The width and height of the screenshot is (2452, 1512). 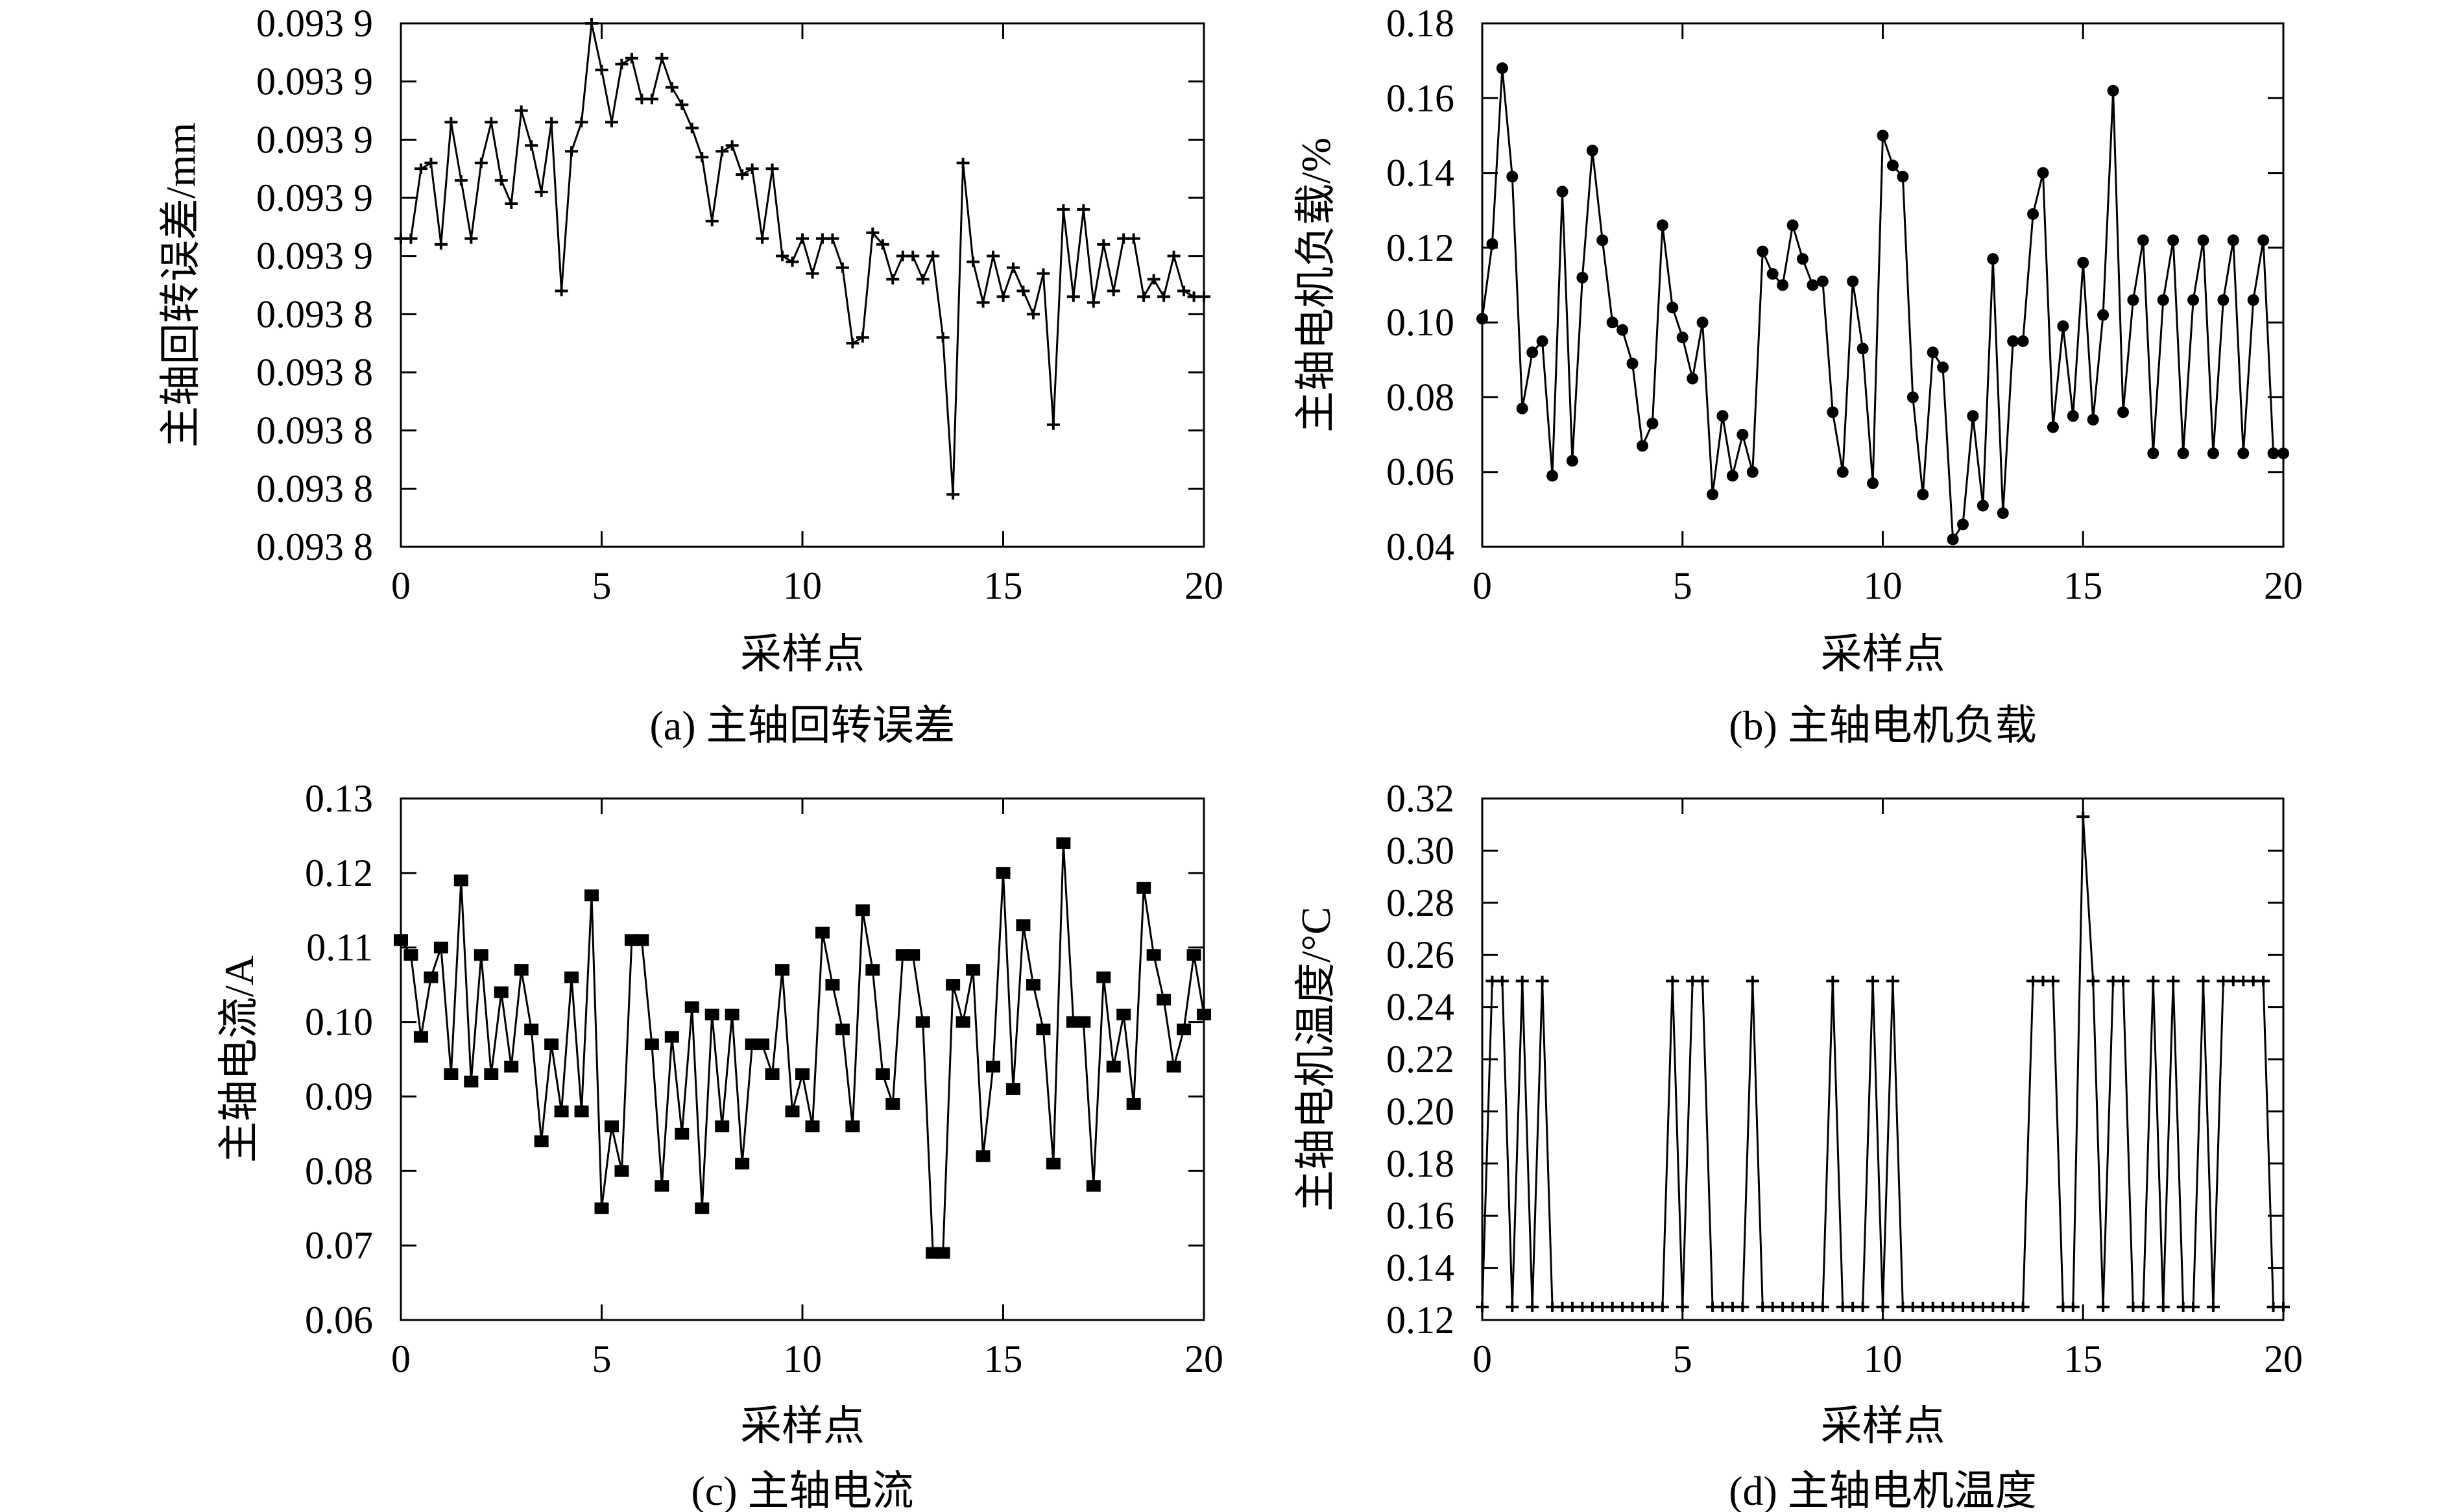 What do you see at coordinates (1883, 1490) in the screenshot?
I see `panel-caption: (d) 主轴电机温度` at bounding box center [1883, 1490].